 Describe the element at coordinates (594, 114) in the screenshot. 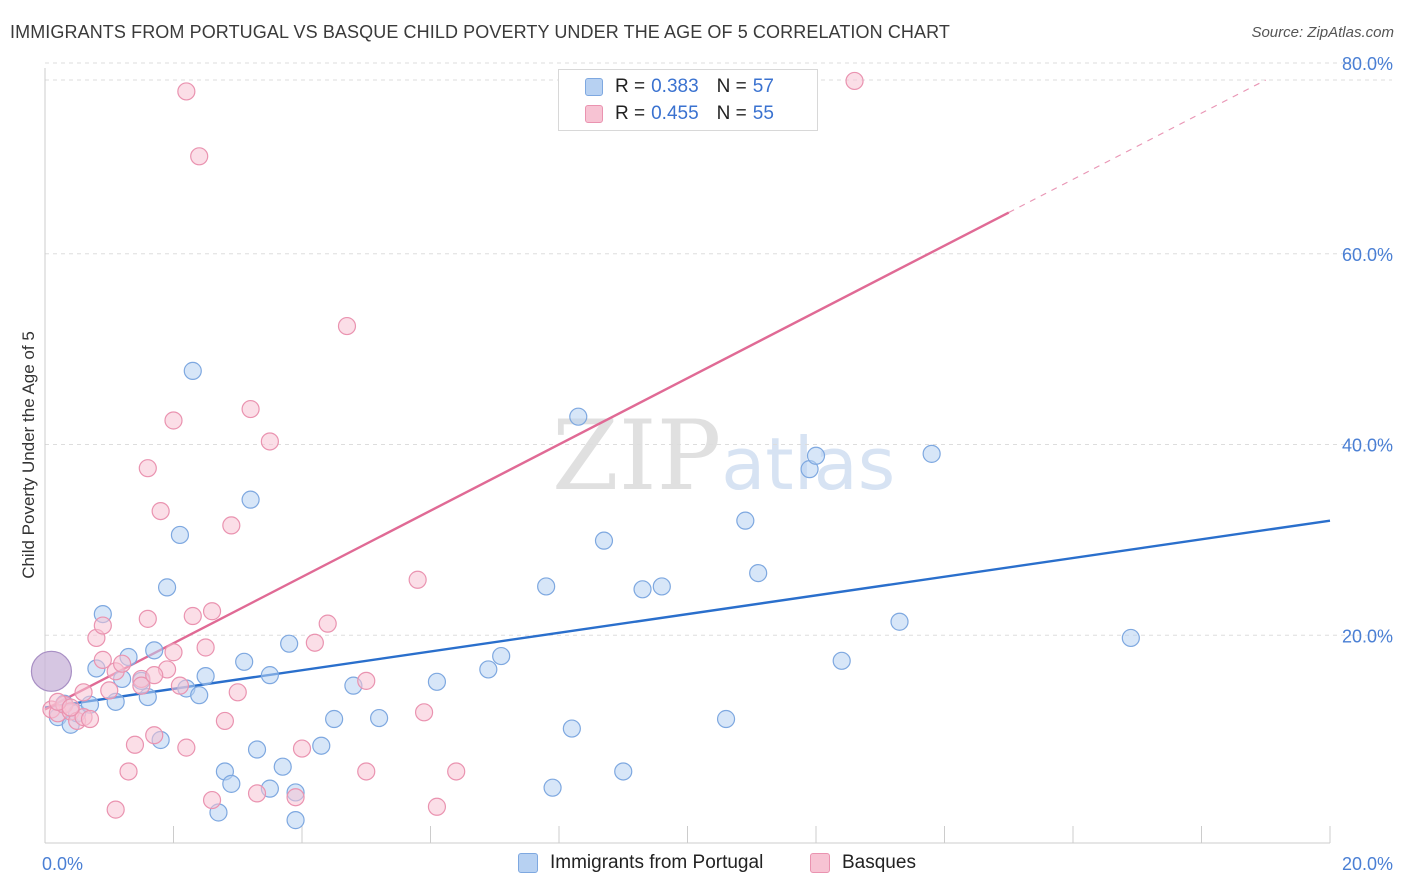

I see `legend-swatch-pink` at that location.